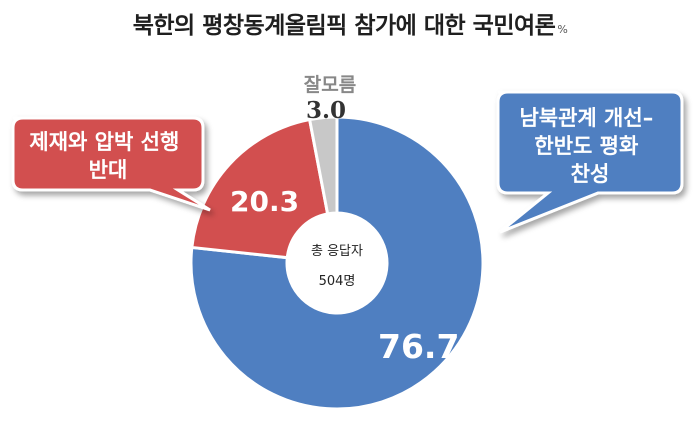 Image resolution: width=700 pixels, height=425 pixels. I want to click on chart-title: 북한의 평창동계올림픽 참가에 대한 국민여론%, so click(350, 23).